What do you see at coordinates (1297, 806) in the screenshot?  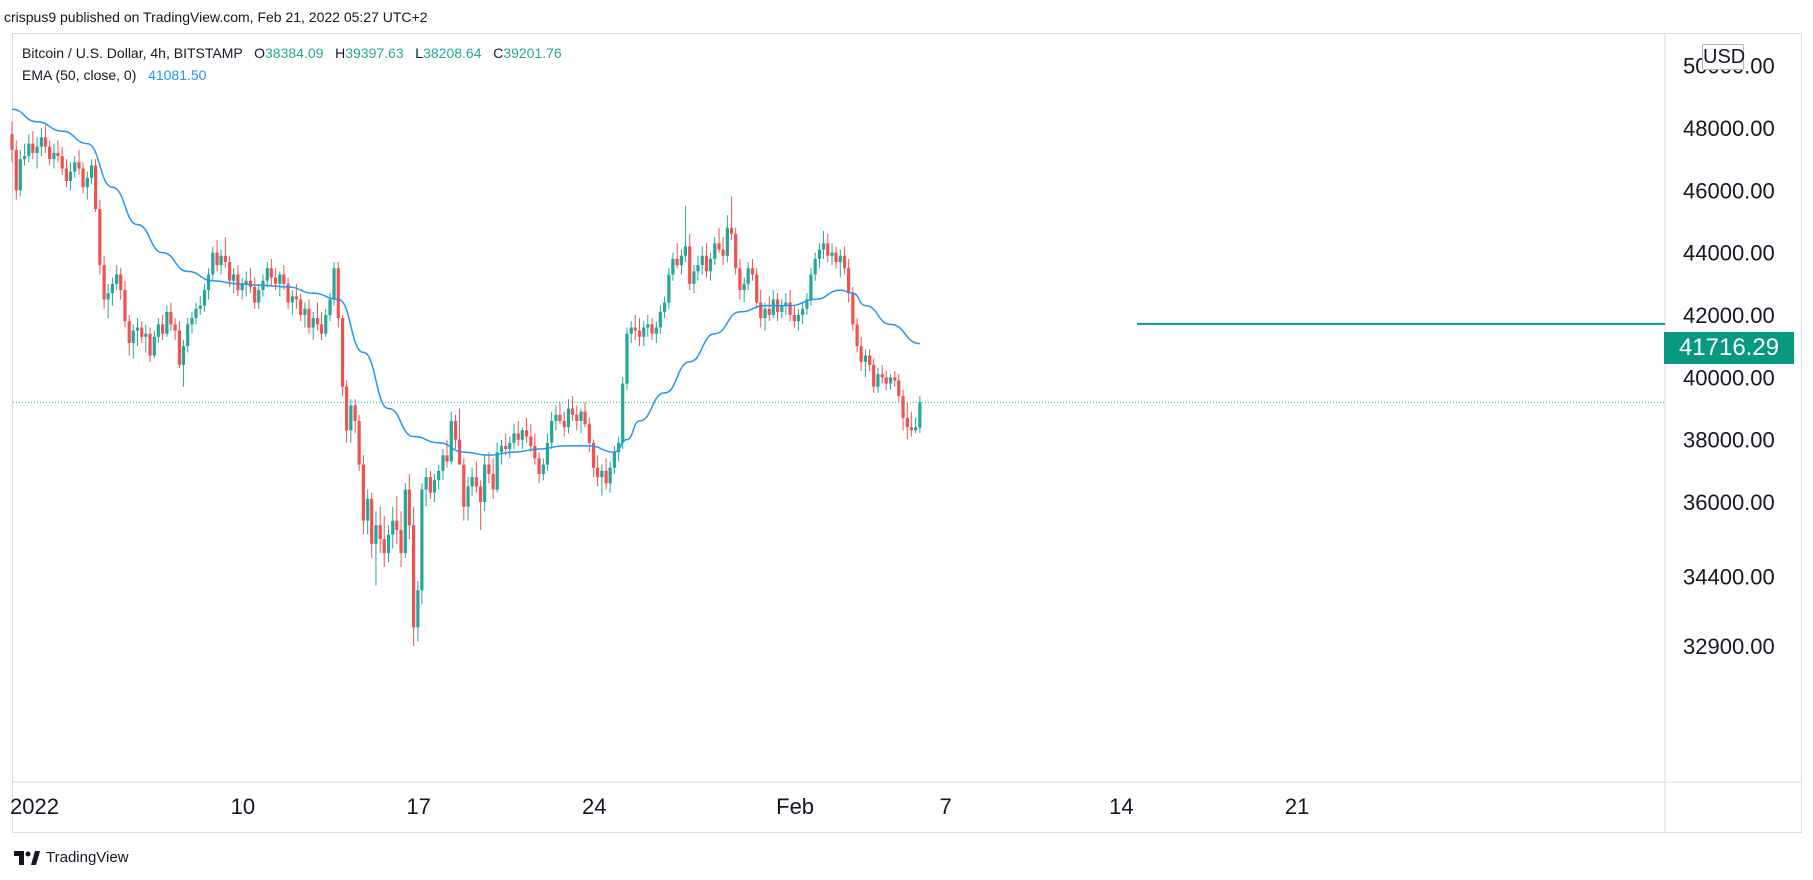 I see `time-tick-label: 21` at bounding box center [1297, 806].